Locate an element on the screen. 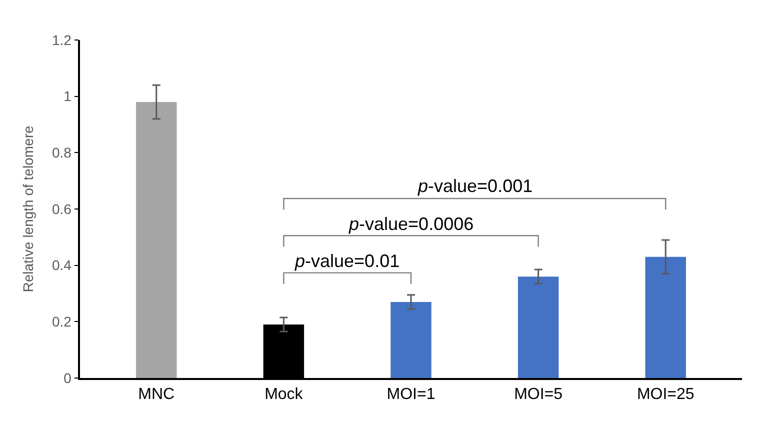 The height and width of the screenshot is (438, 782). y-tick-label: 0.4 is located at coordinates (62, 265).